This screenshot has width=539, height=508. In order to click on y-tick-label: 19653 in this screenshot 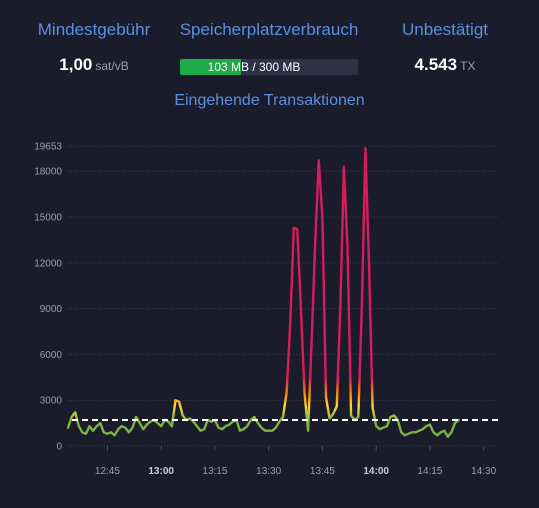, I will do `click(48, 147)`.